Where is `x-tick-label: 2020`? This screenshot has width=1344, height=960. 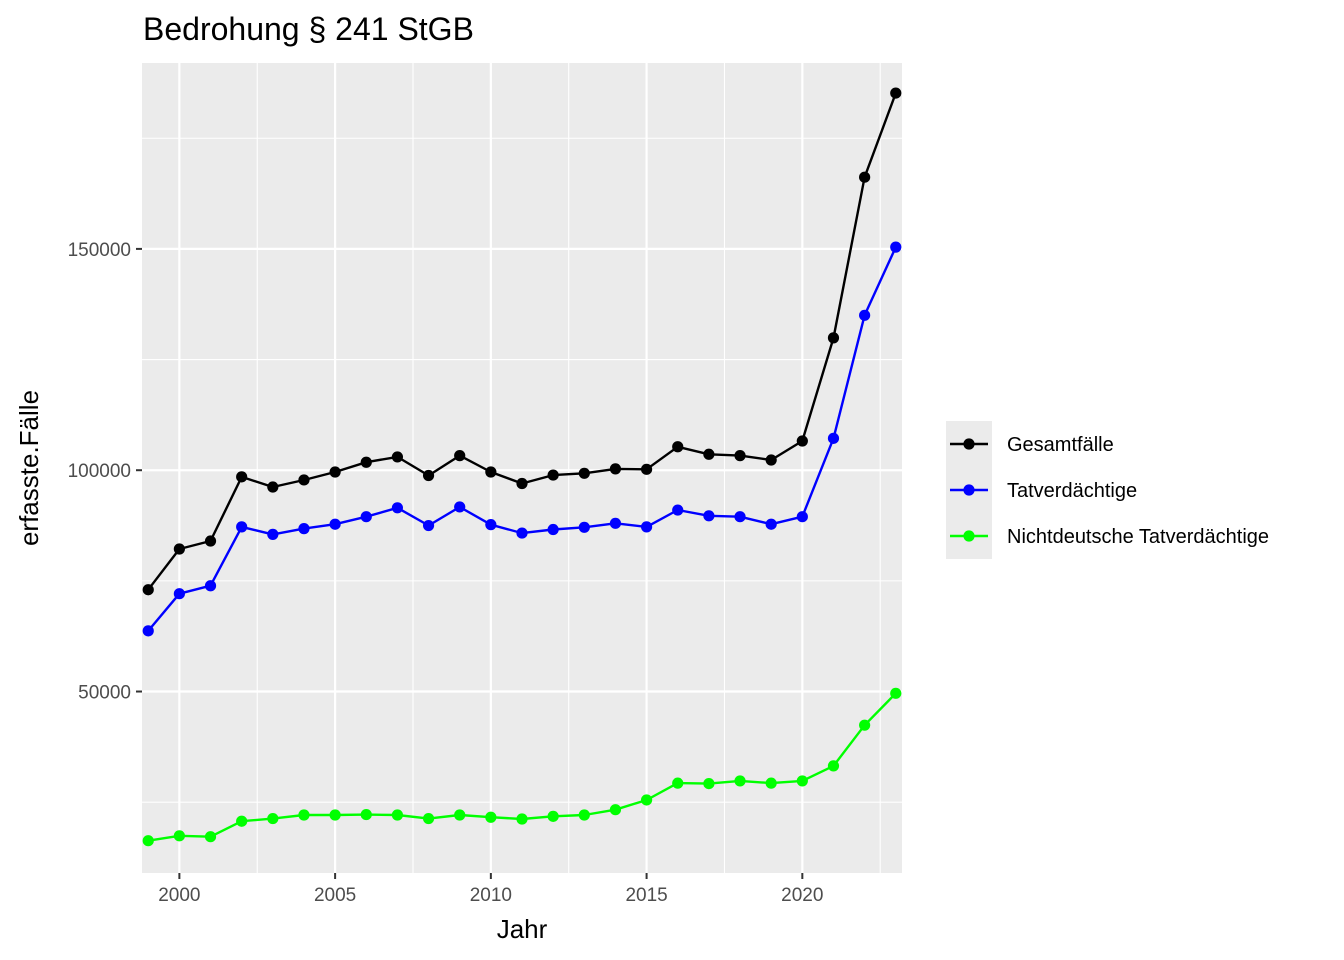
x-tick-label: 2020 is located at coordinates (802, 895).